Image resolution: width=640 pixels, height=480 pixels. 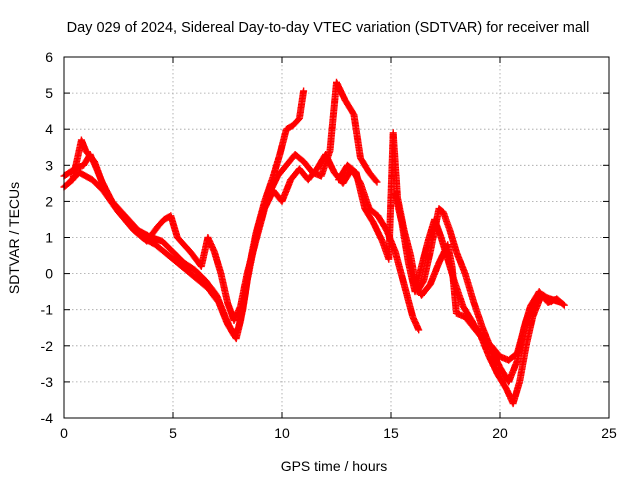 I want to click on y-tick-label: 0, so click(x=49, y=274).